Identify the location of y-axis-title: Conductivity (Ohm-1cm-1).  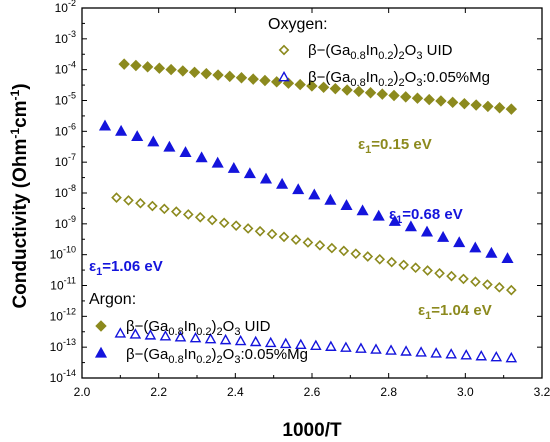
(19, 195).